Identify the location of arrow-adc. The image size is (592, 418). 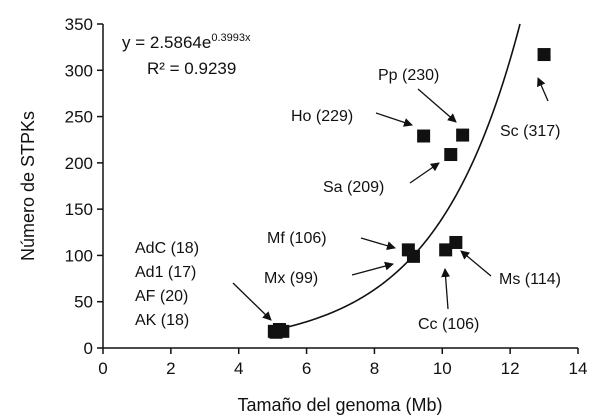
(252, 301).